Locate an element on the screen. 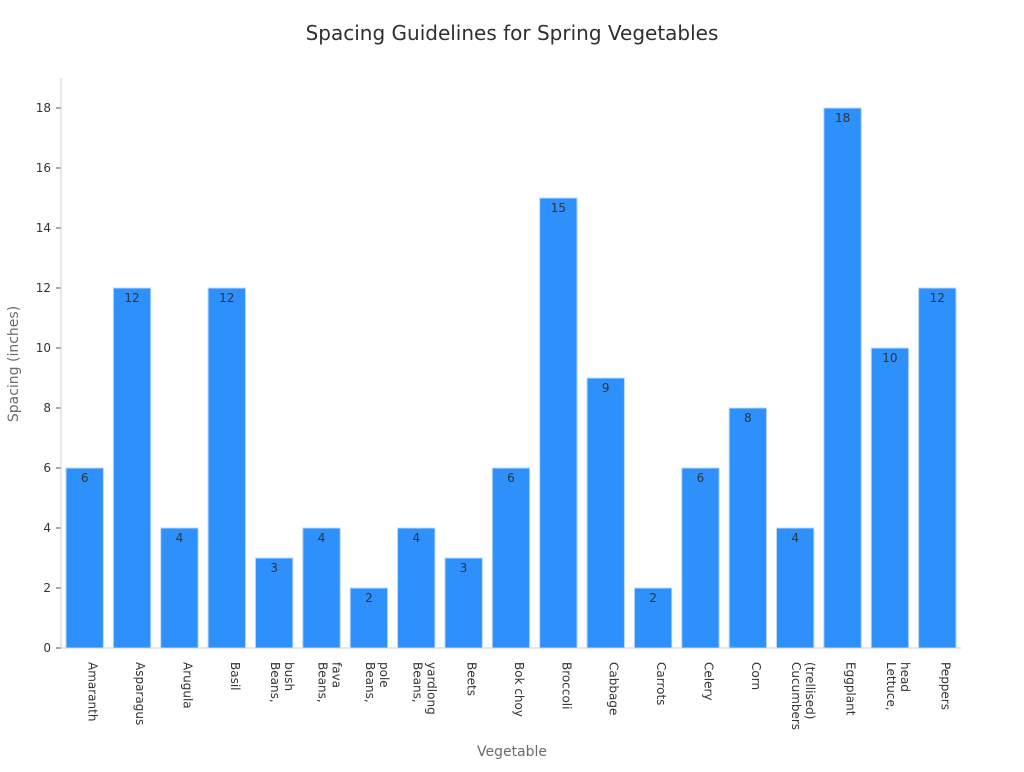 This screenshot has width=1024, height=772. bar-value-label: 8 is located at coordinates (748, 418).